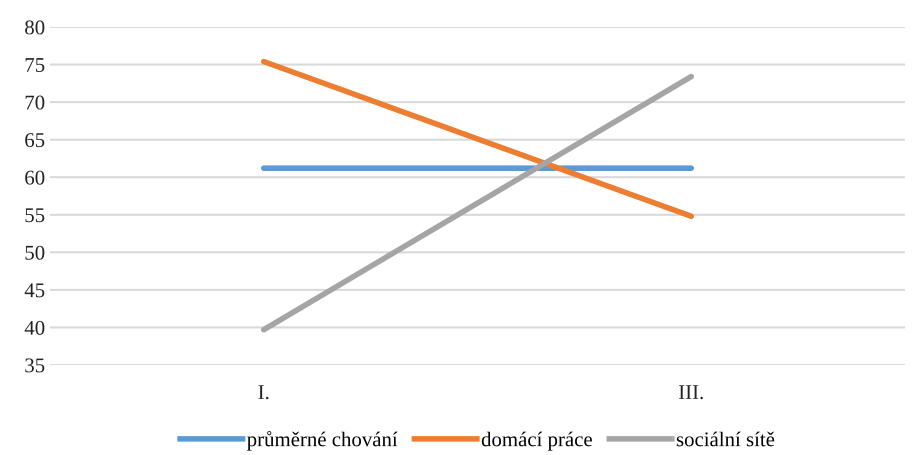 The width and height of the screenshot is (913, 455). Describe the element at coordinates (34, 177) in the screenshot. I see `y-tick-label: 60` at that location.